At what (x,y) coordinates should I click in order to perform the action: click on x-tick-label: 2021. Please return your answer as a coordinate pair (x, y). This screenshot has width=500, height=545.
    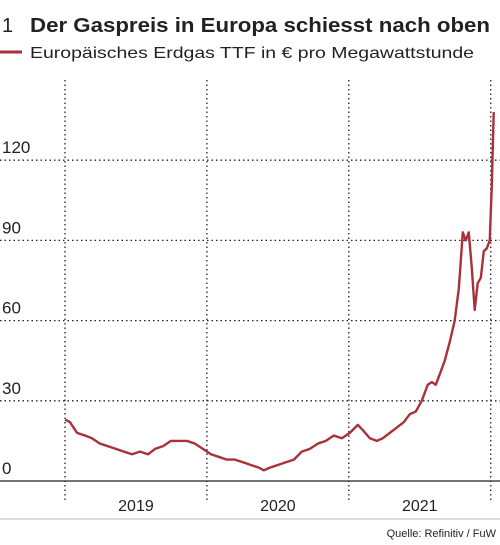
    Looking at the image, I should click on (420, 506).